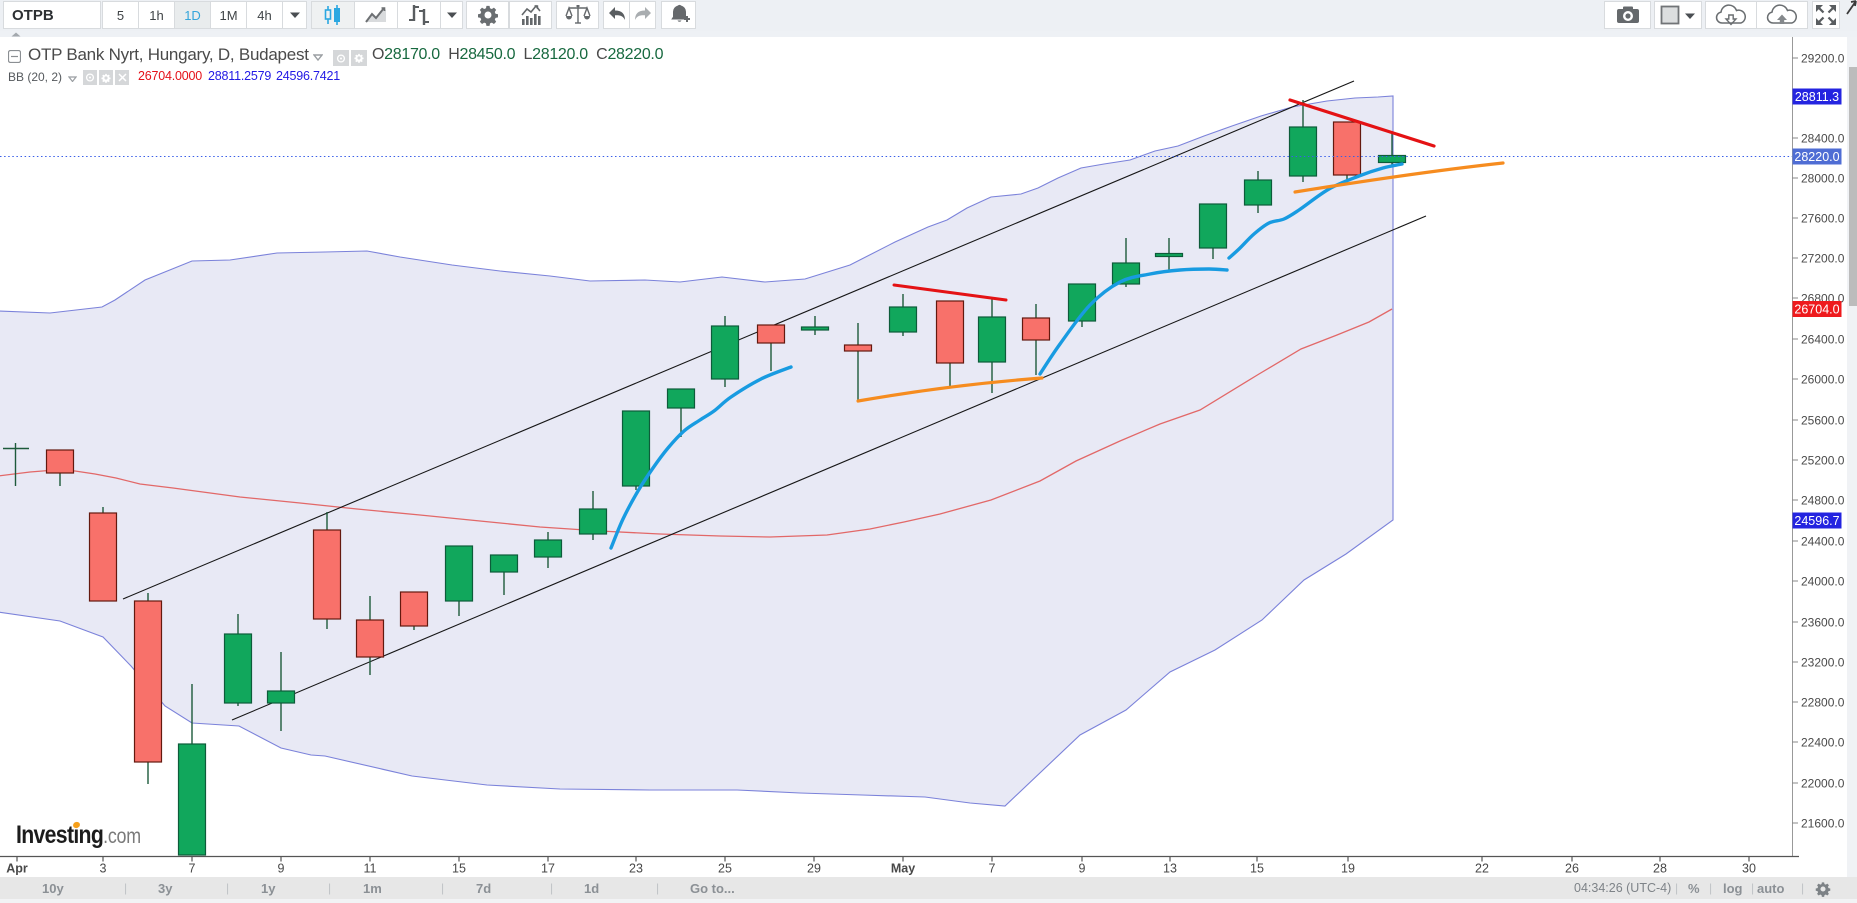  What do you see at coordinates (1572, 869) in the screenshot?
I see `svg-text: 26` at bounding box center [1572, 869].